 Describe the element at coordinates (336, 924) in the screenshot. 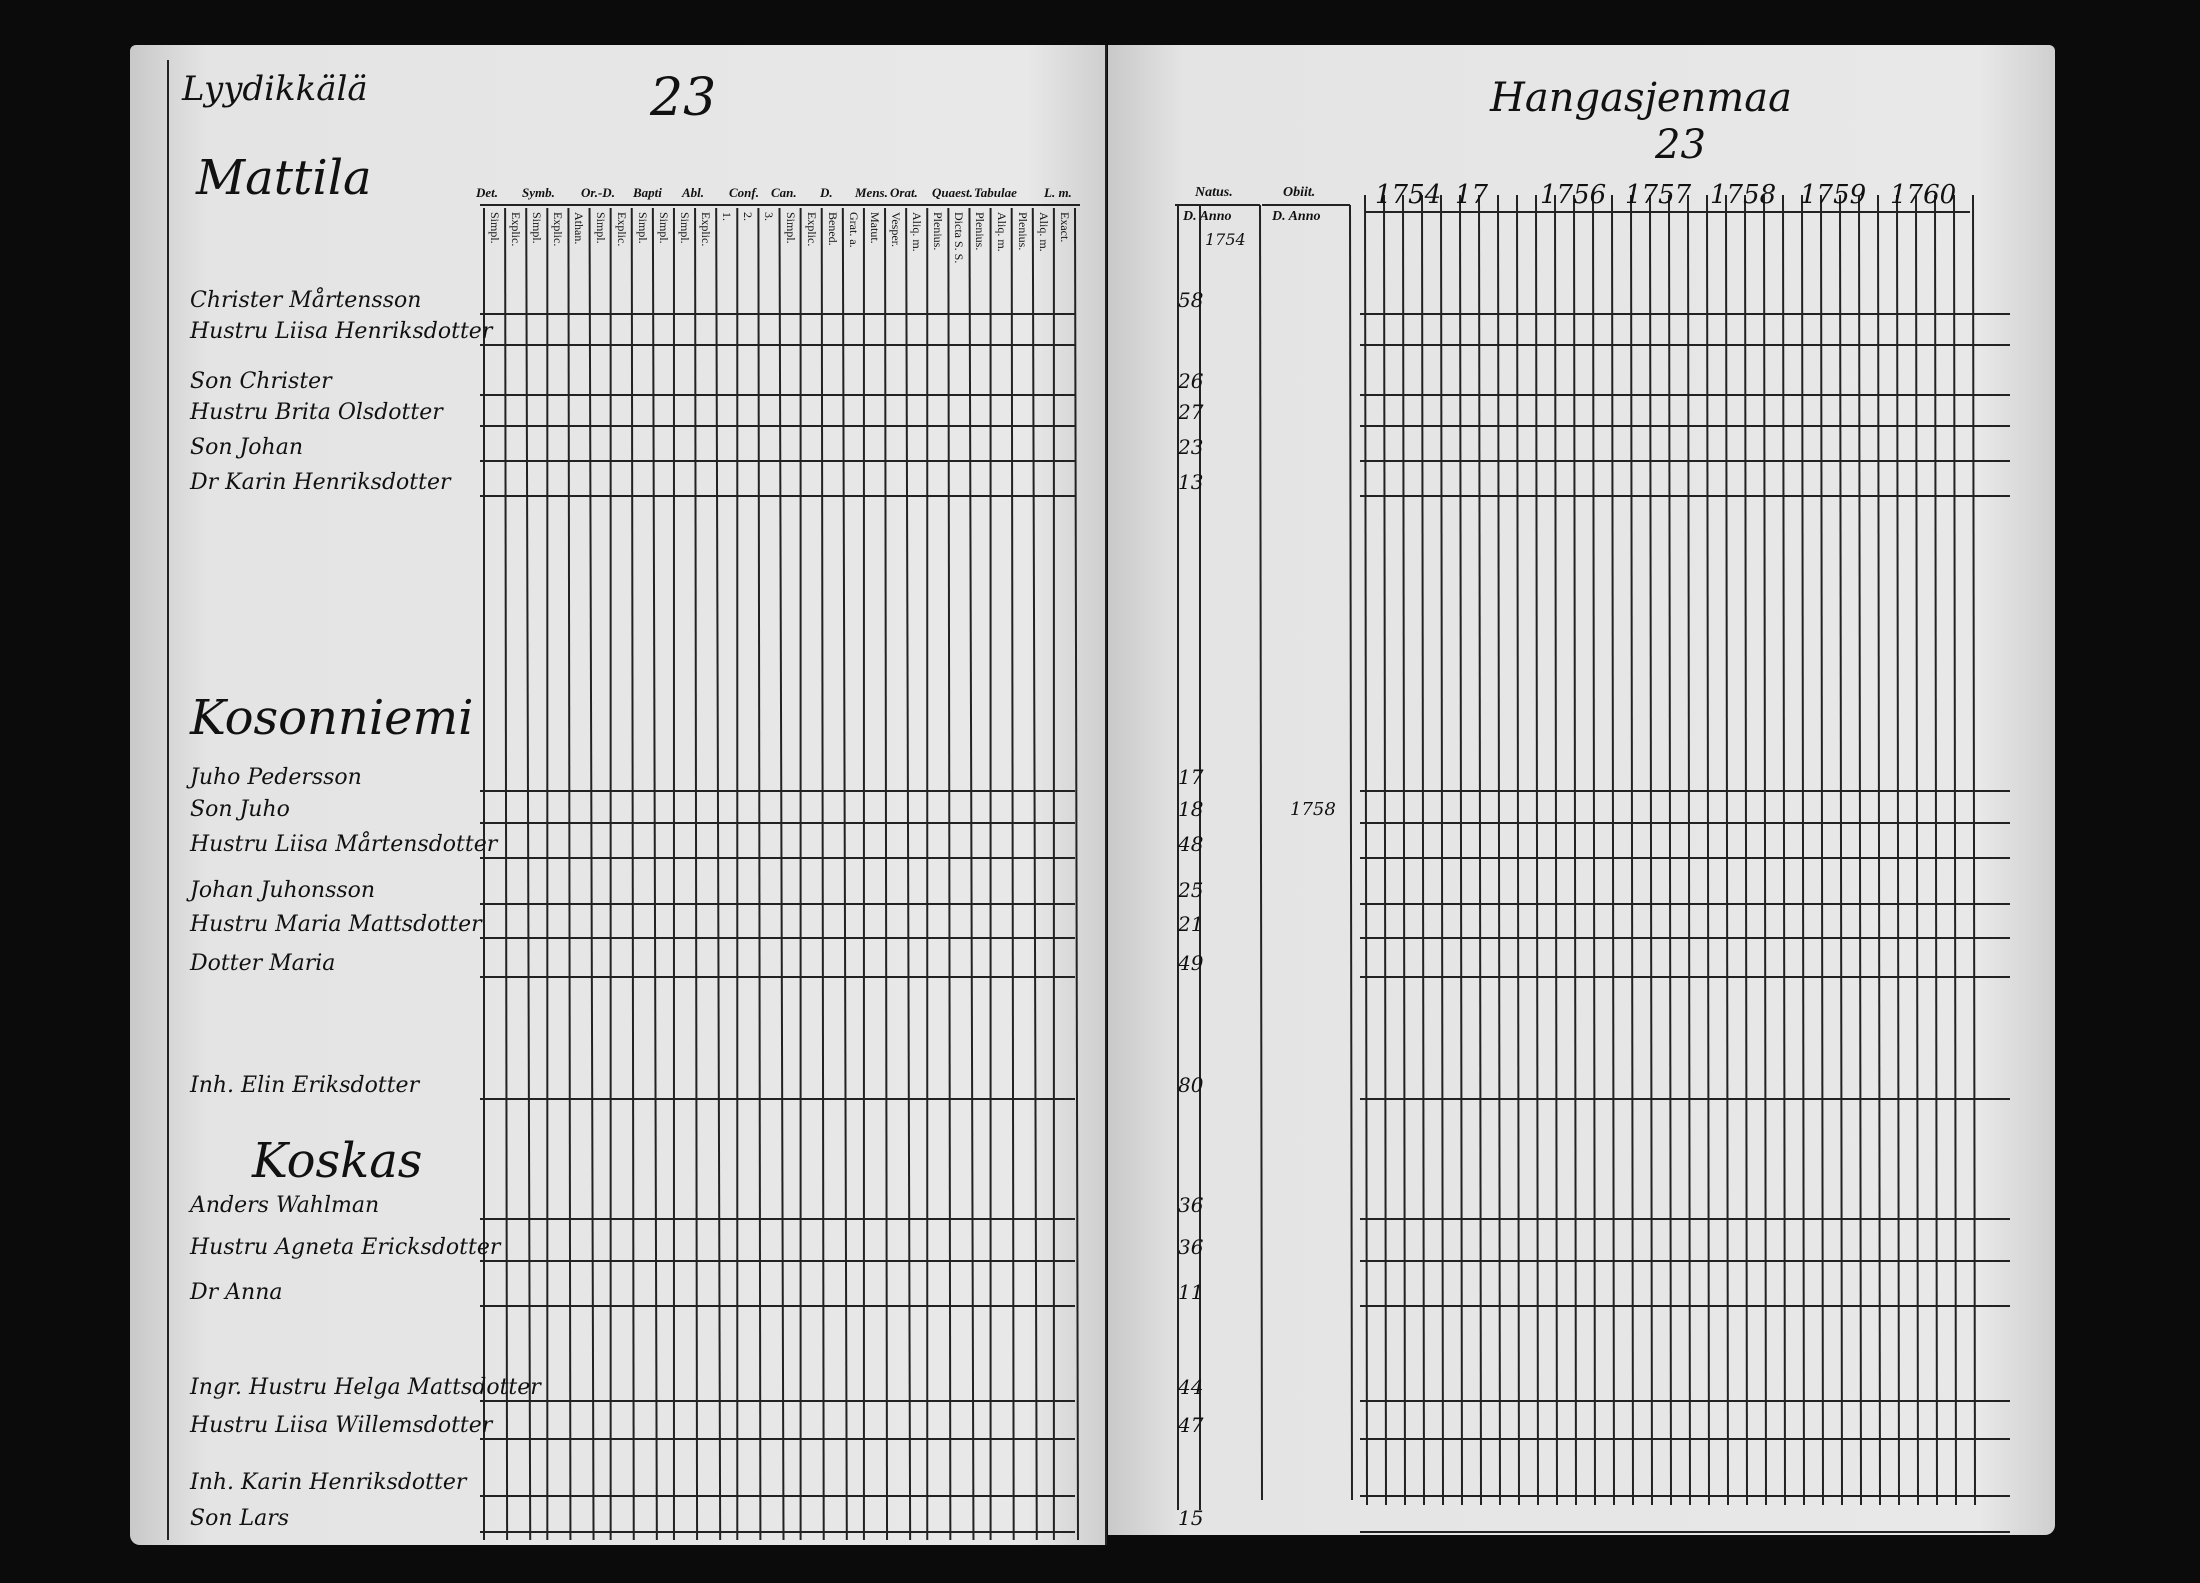

I see `person-name: Hustru Maria Mattsdotter` at that location.